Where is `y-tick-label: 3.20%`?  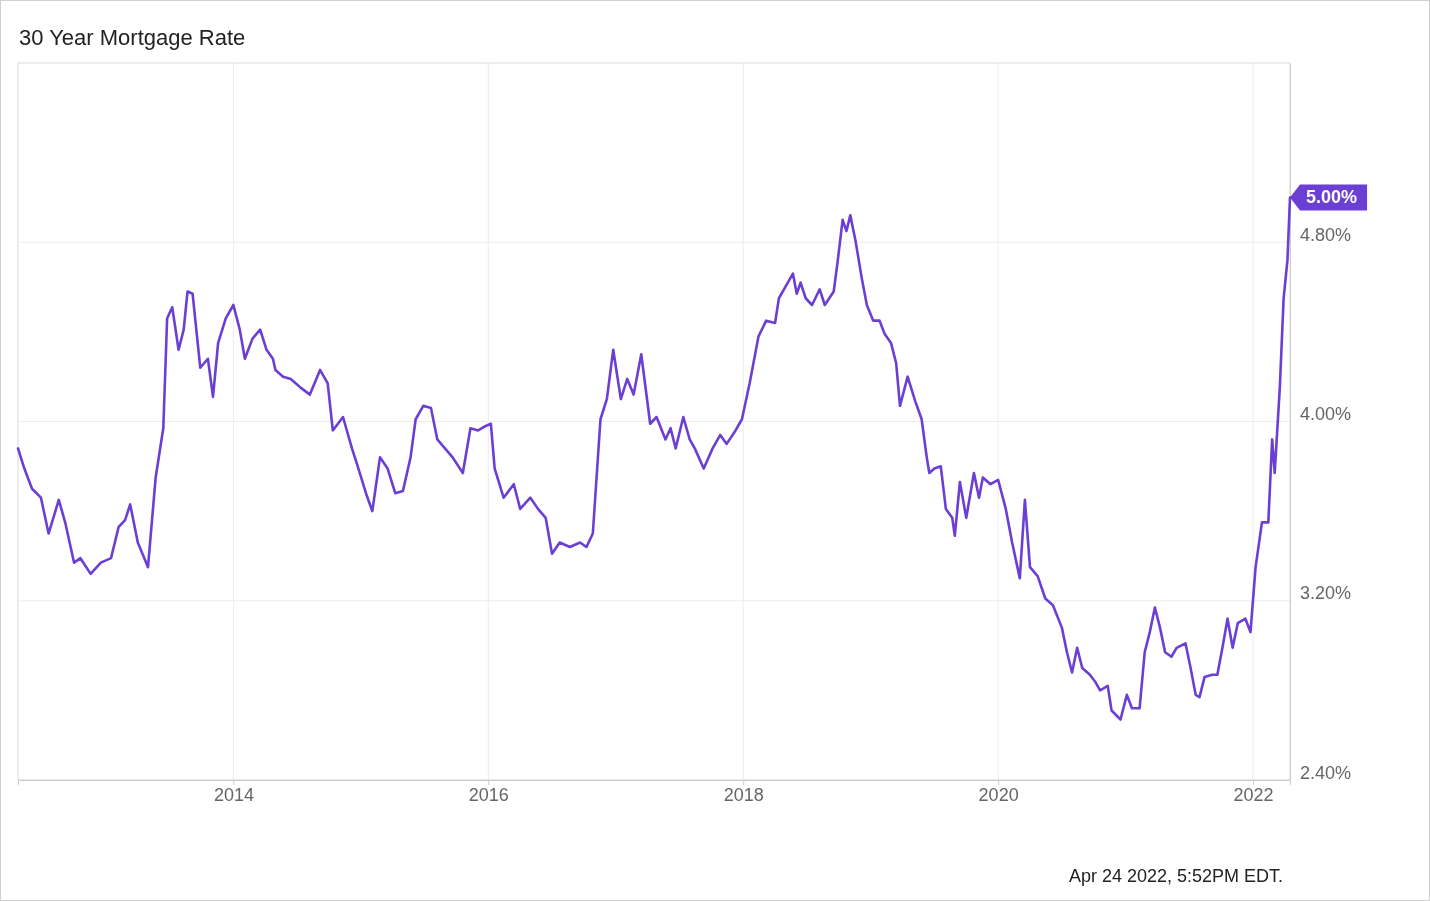 y-tick-label: 3.20% is located at coordinates (1326, 593).